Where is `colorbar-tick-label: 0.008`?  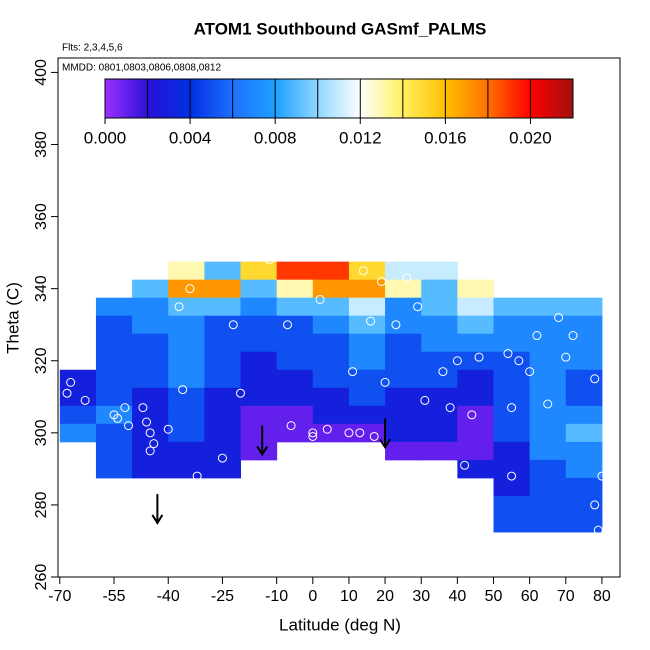
colorbar-tick-label: 0.008 is located at coordinates (275, 137).